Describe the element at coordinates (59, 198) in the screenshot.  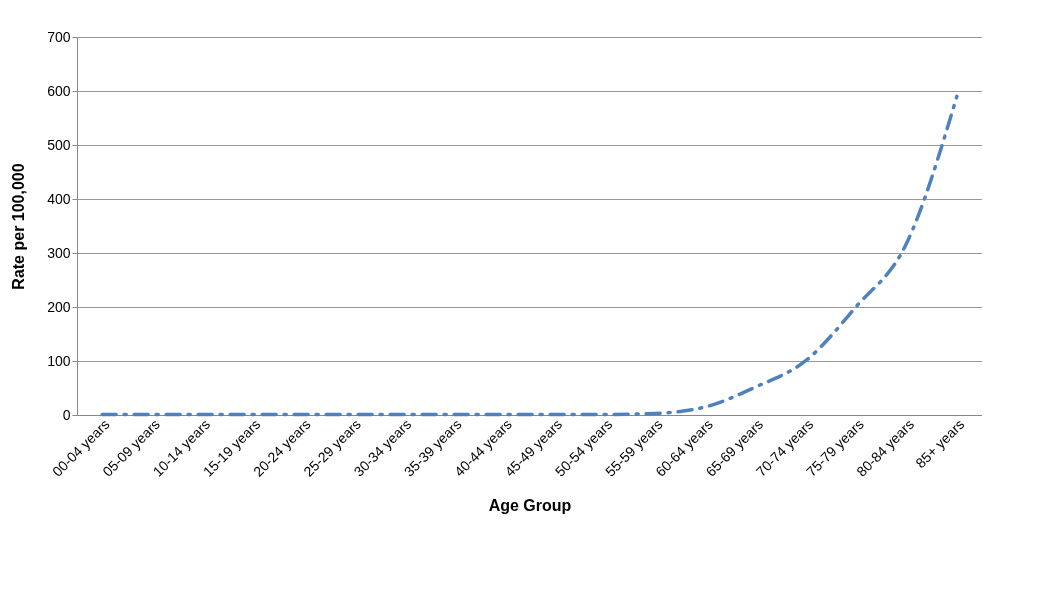
I see `y-tick-label: 400` at that location.